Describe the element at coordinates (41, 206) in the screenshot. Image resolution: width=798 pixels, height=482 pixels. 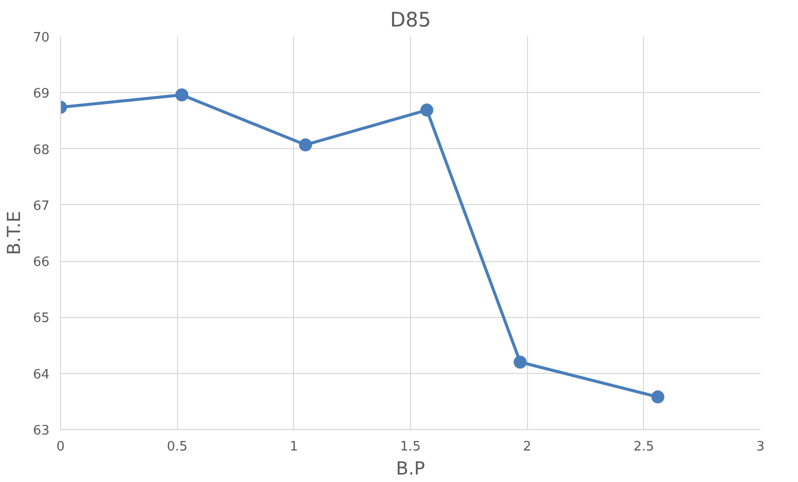
I see `y-tick-label: 67` at that location.